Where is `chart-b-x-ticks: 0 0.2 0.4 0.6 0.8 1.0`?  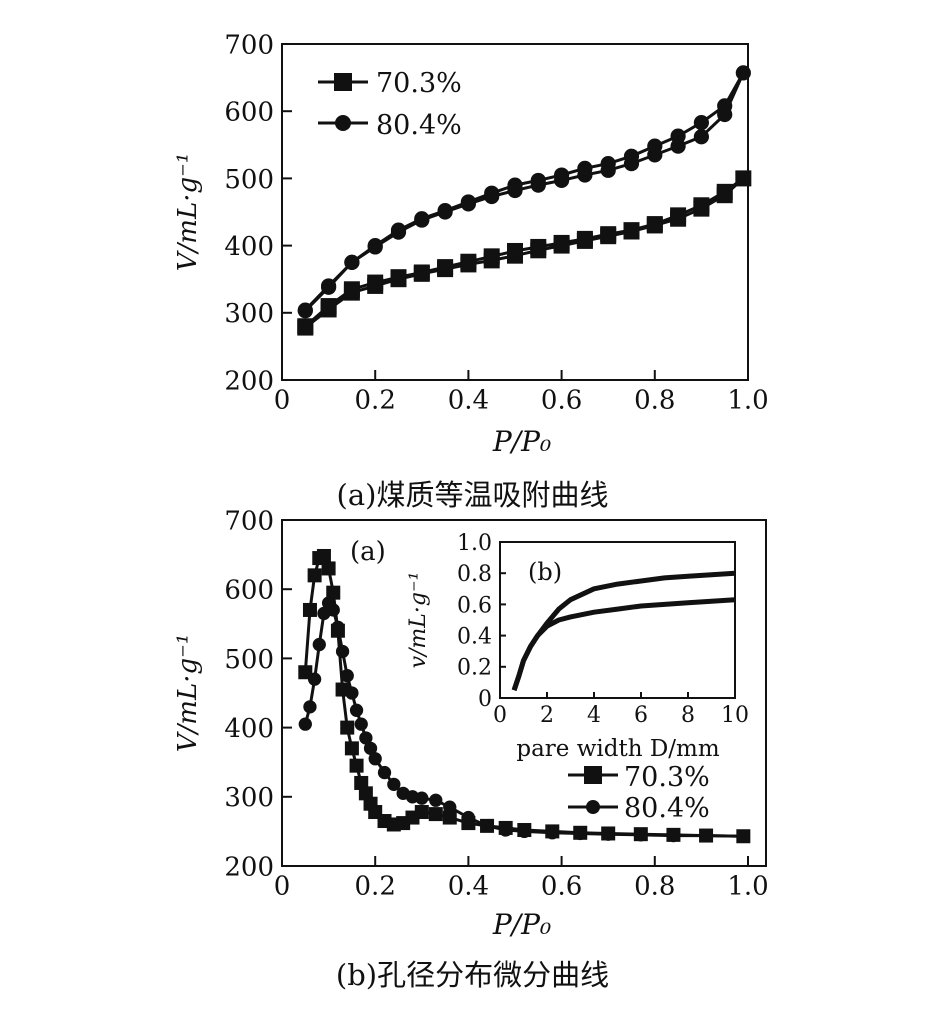
chart-b-x-ticks: 0 0.2 0.4 0.6 0.8 1.0 is located at coordinates (521, 879).